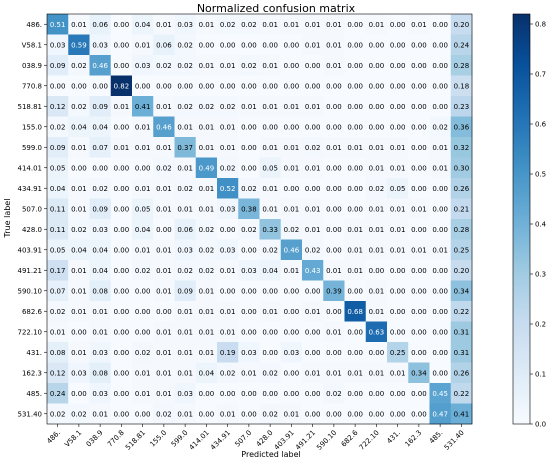  Describe the element at coordinates (462, 373) in the screenshot. I see `cell-value-label: 0.26` at that location.